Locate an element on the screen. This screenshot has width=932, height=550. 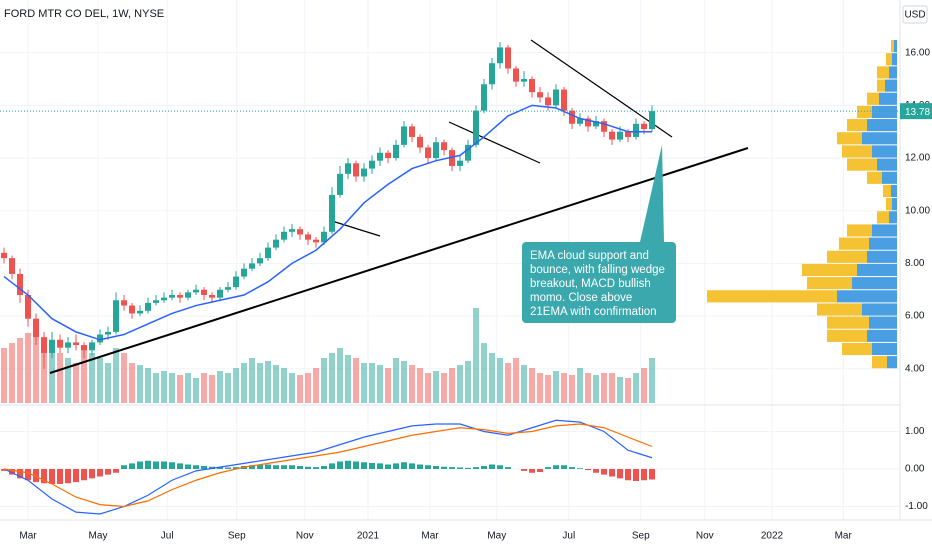
macd is located at coordinates (328, 467).